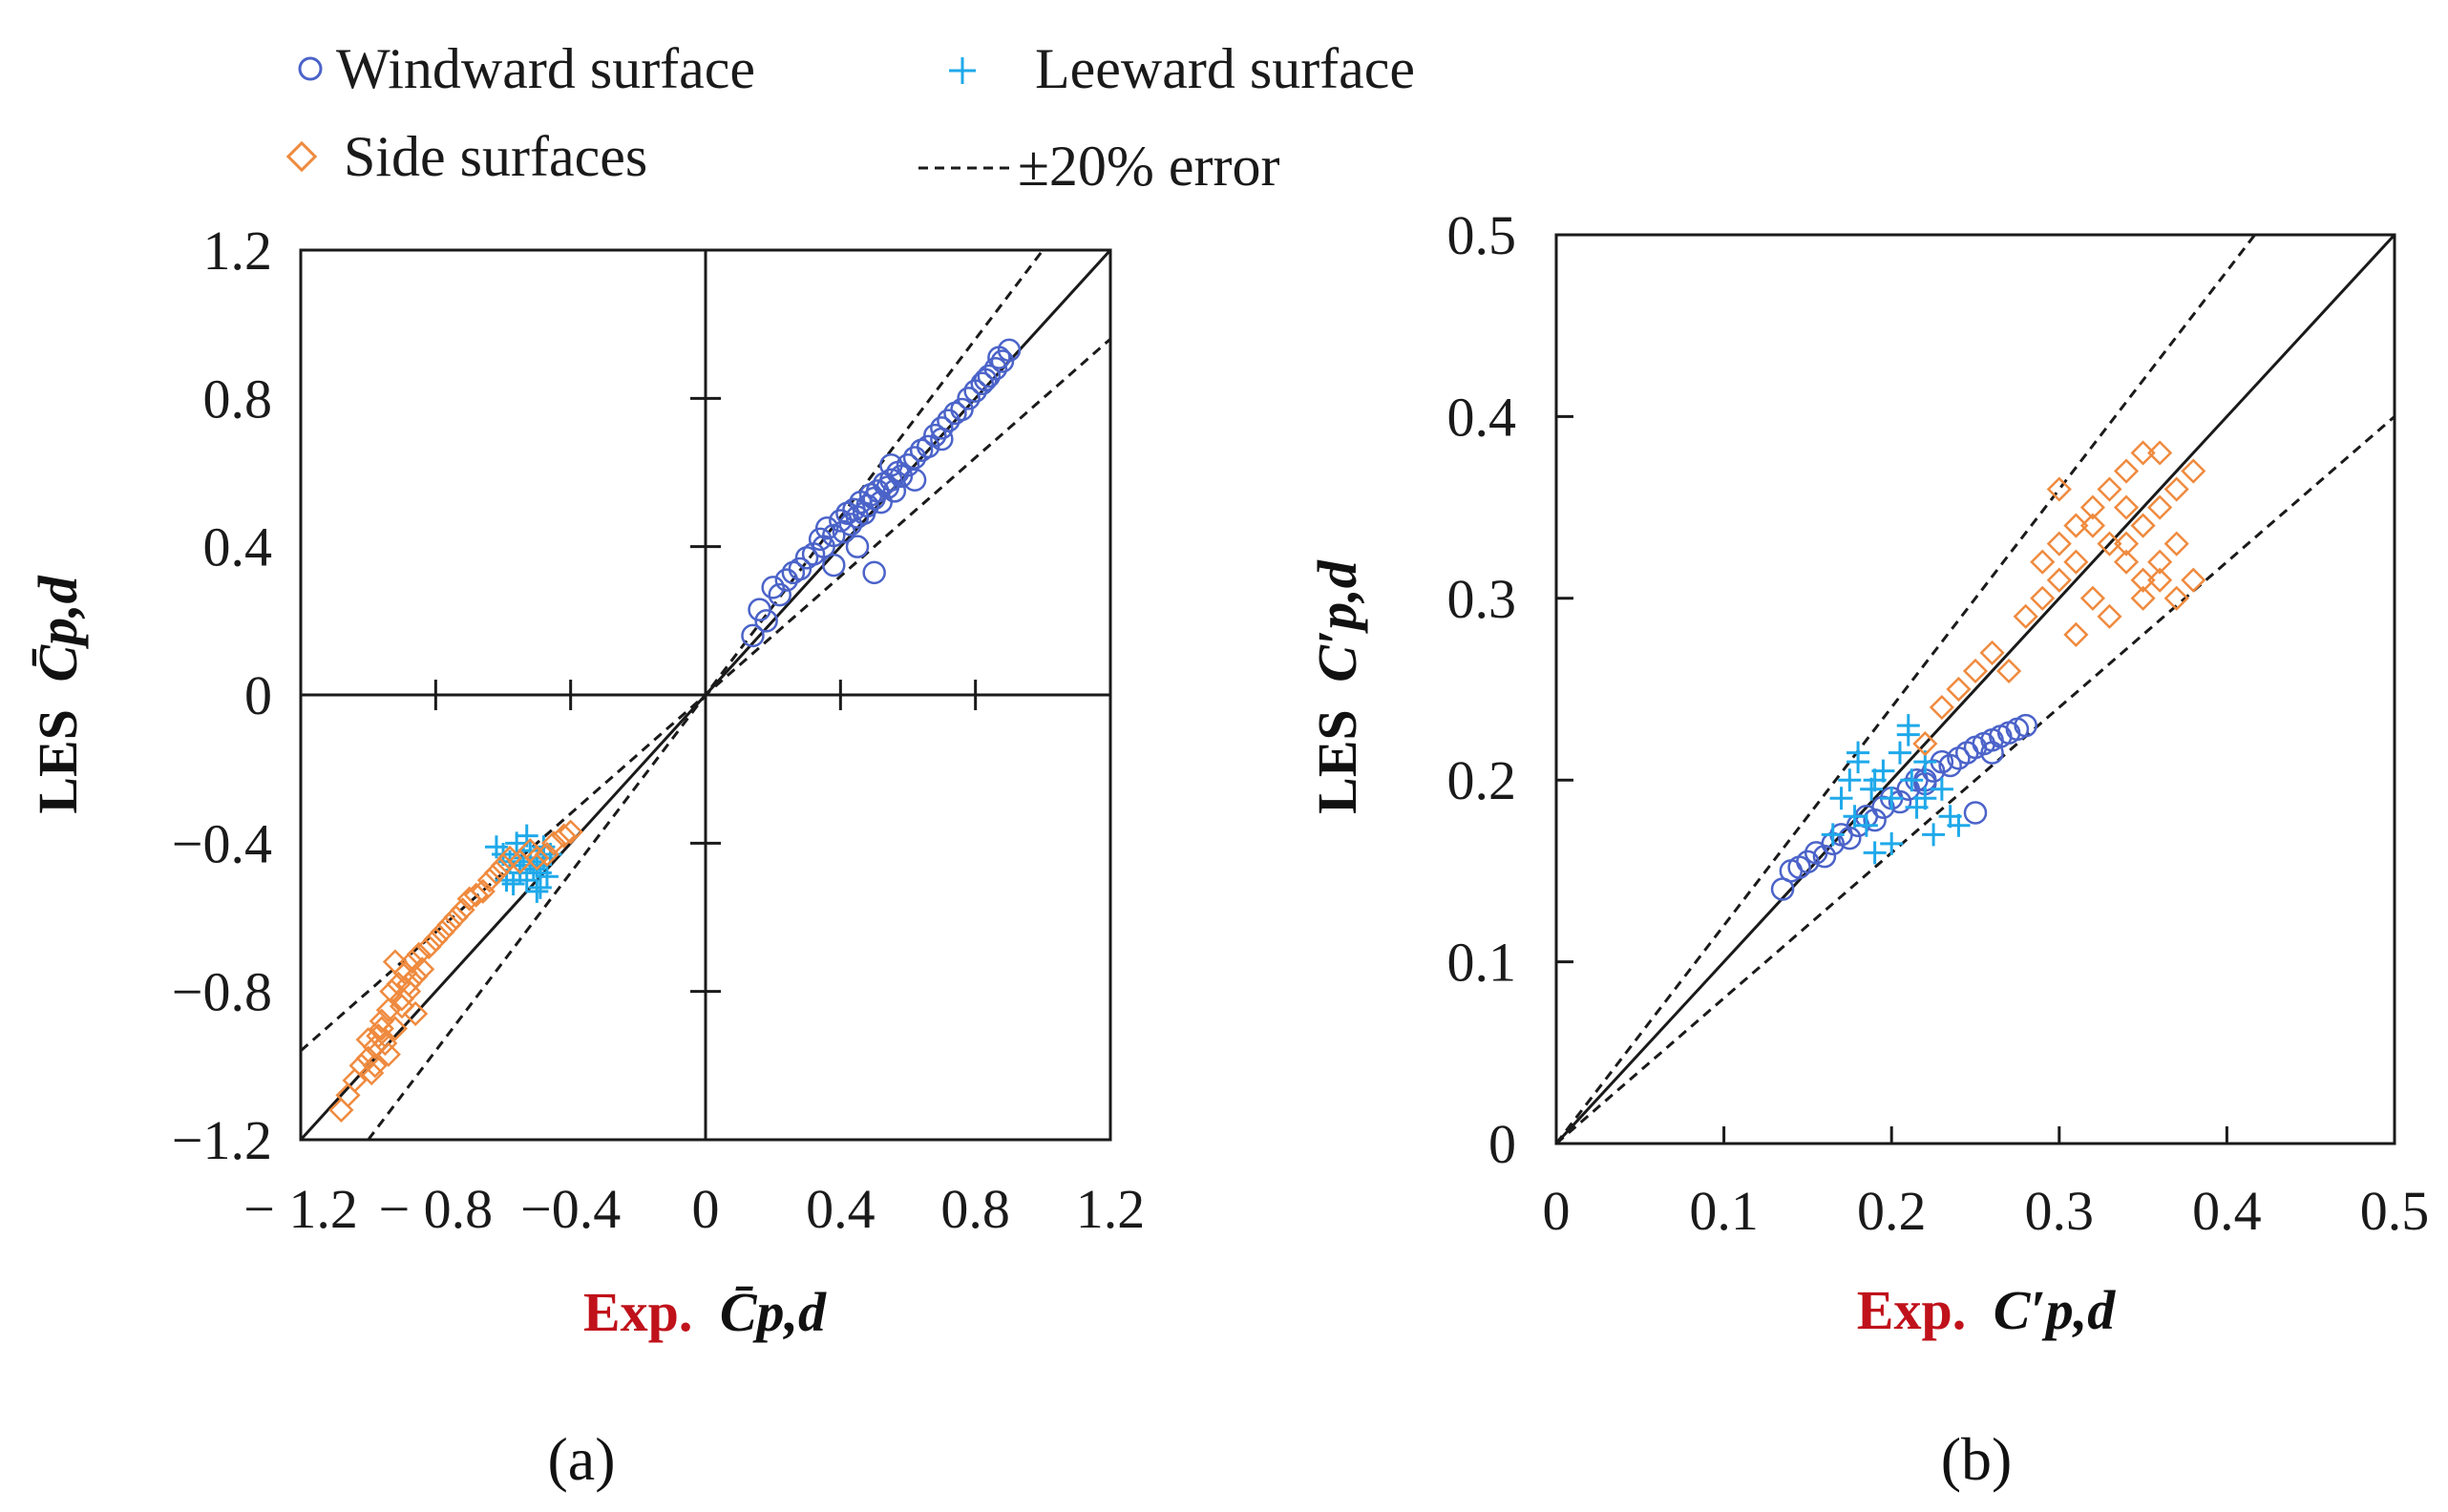  What do you see at coordinates (1724, 1211) in the screenshot?
I see `x-tick-label: 0.1` at bounding box center [1724, 1211].